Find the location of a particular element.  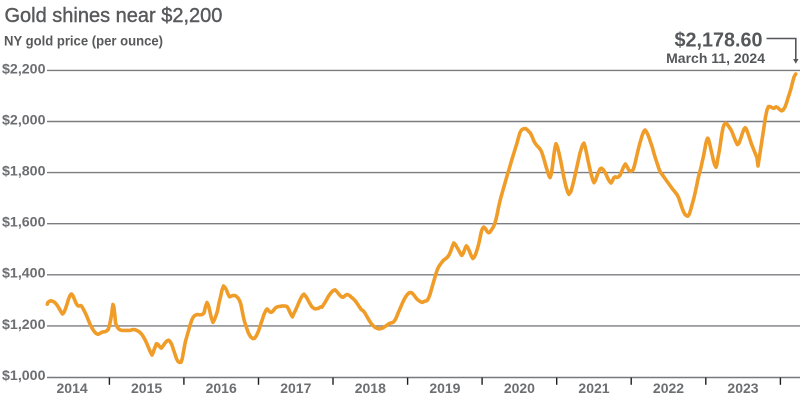

svg-text: Gold shines near $2,200 is located at coordinates (114, 16).